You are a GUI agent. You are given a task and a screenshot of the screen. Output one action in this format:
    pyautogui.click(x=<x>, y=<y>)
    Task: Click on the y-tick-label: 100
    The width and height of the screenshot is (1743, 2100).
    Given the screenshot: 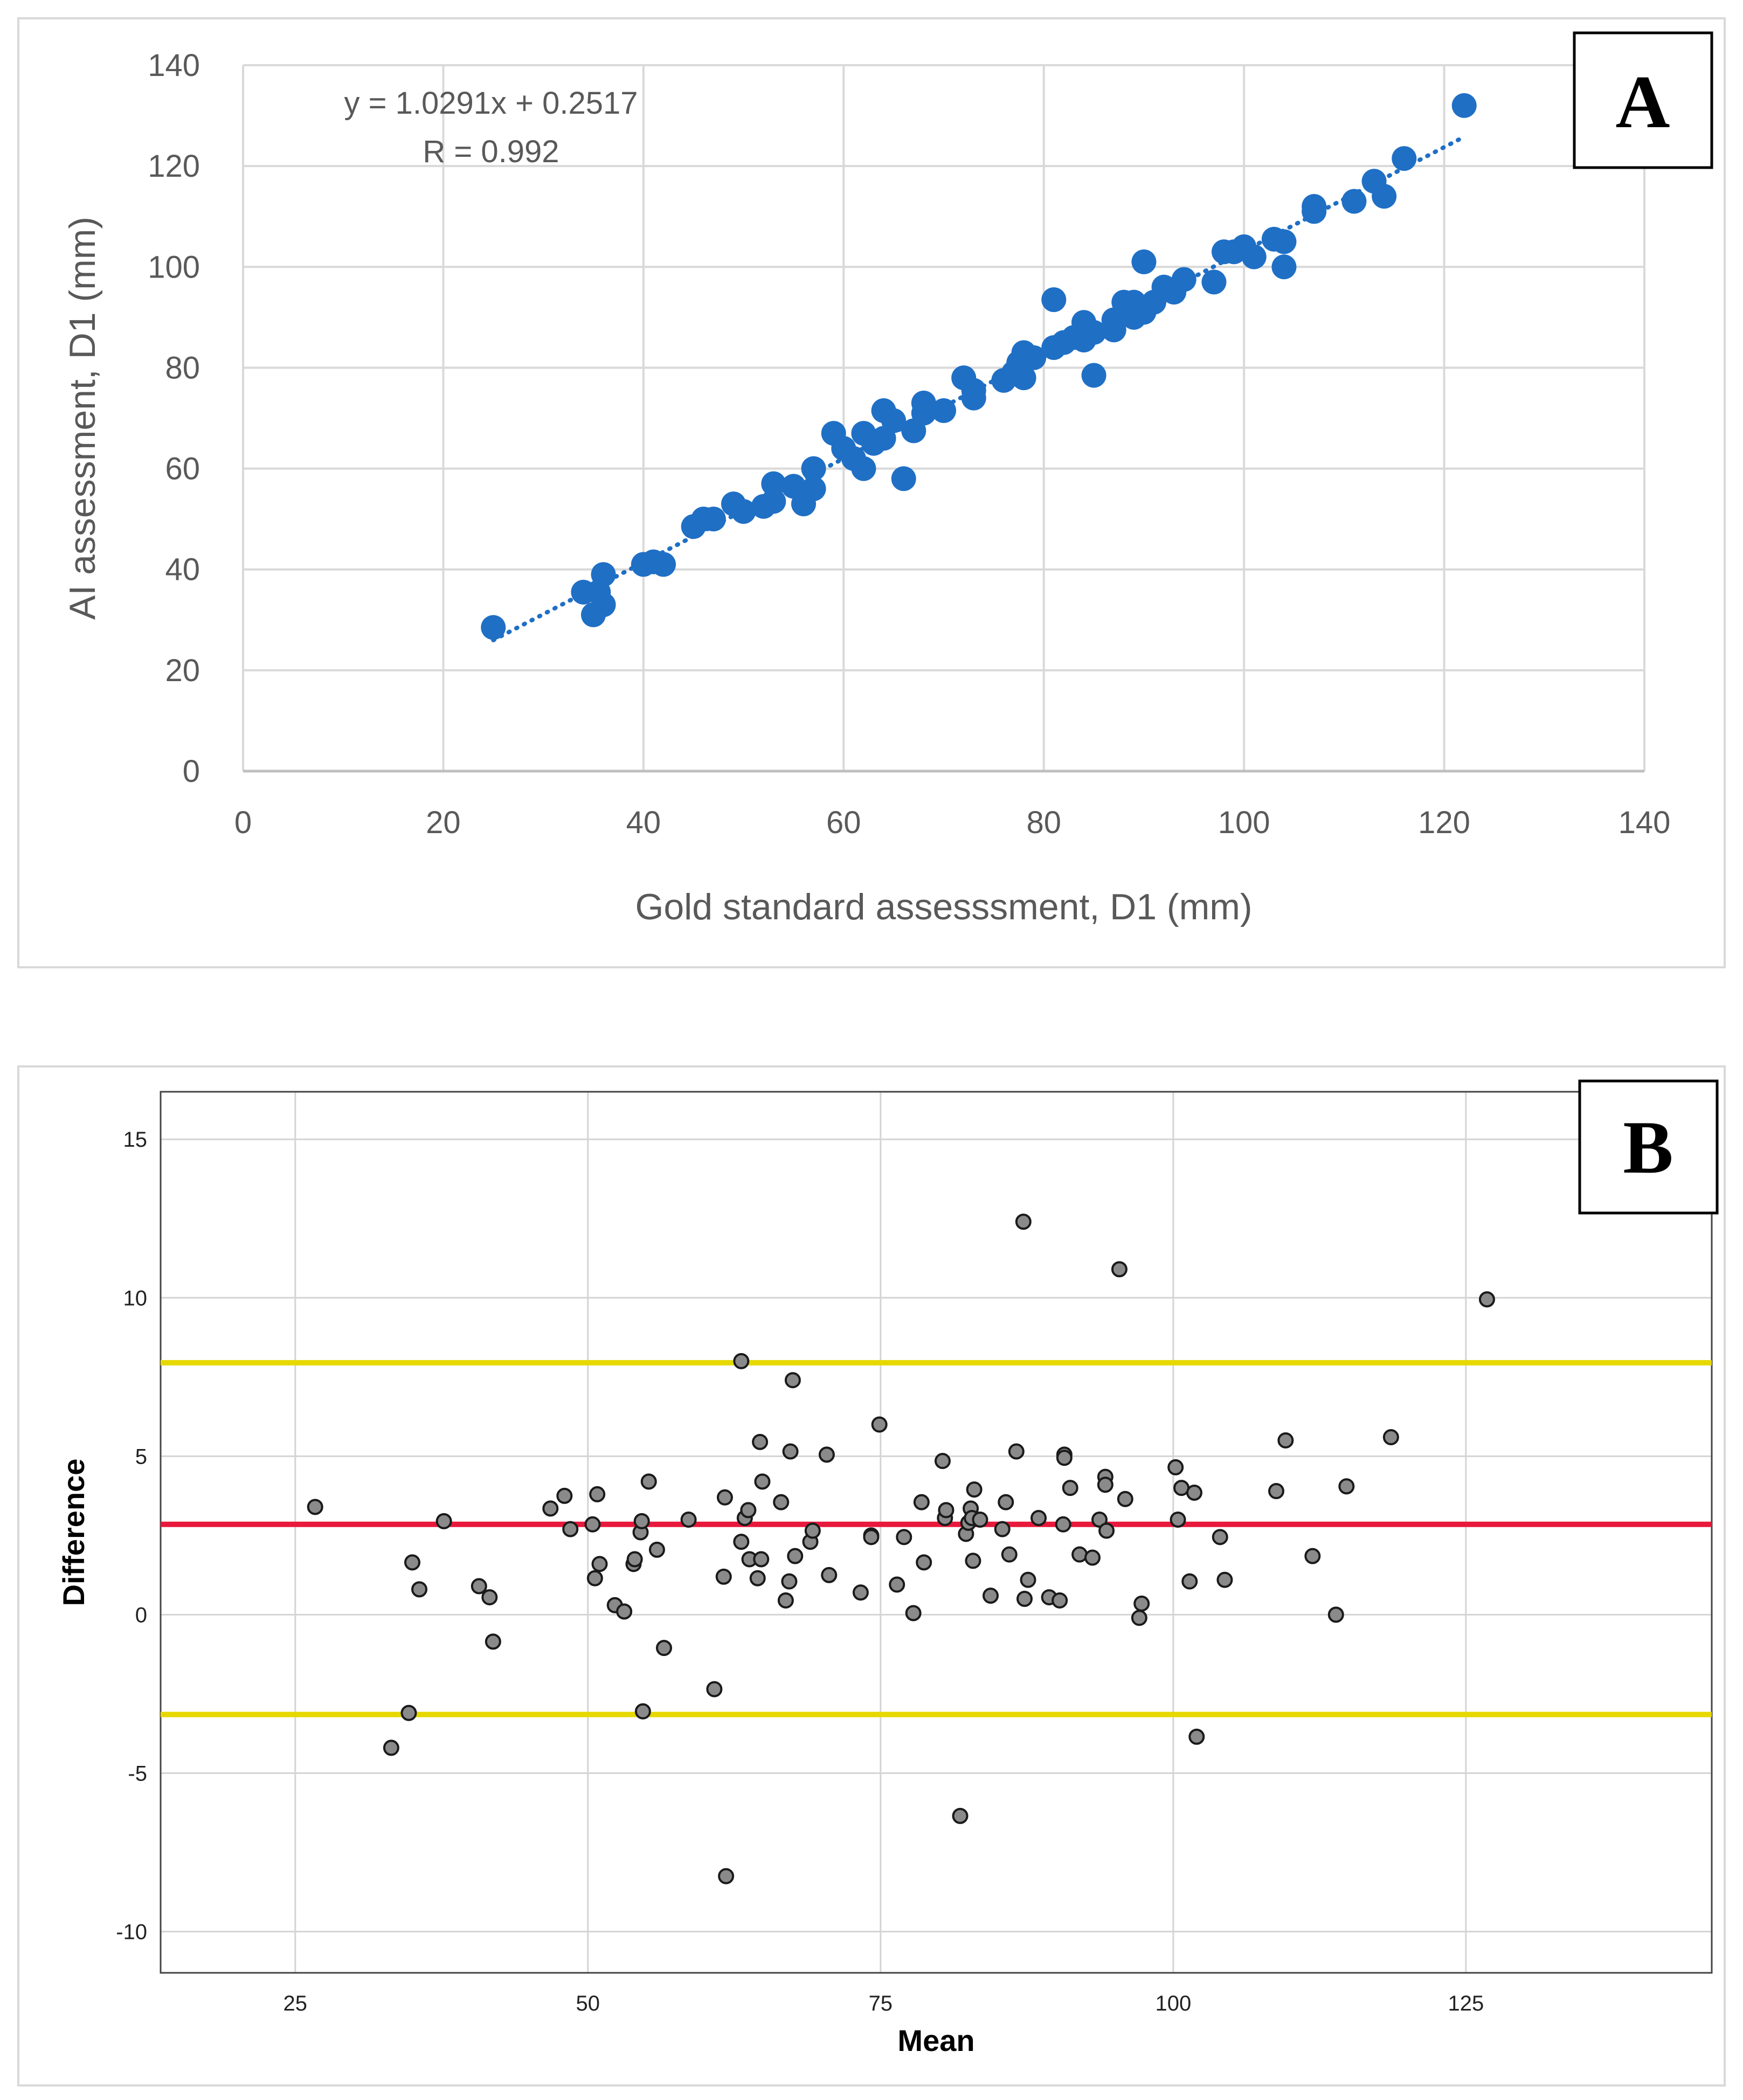 What is the action you would take?
    pyautogui.click(x=174, y=267)
    